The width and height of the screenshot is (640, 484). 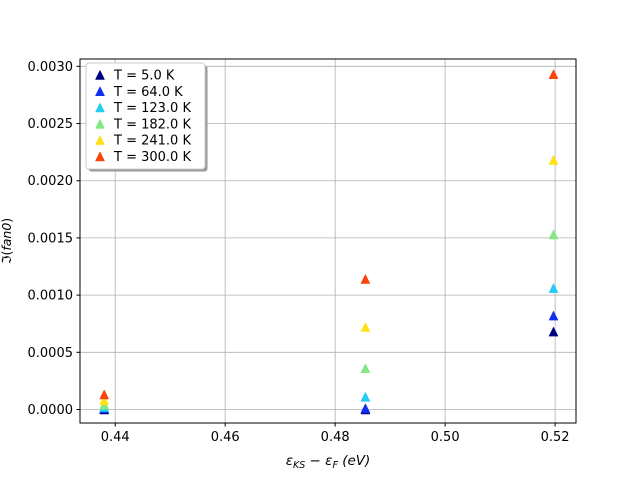 I want to click on legend-item-label: T = 300.0 K, so click(x=152, y=157).